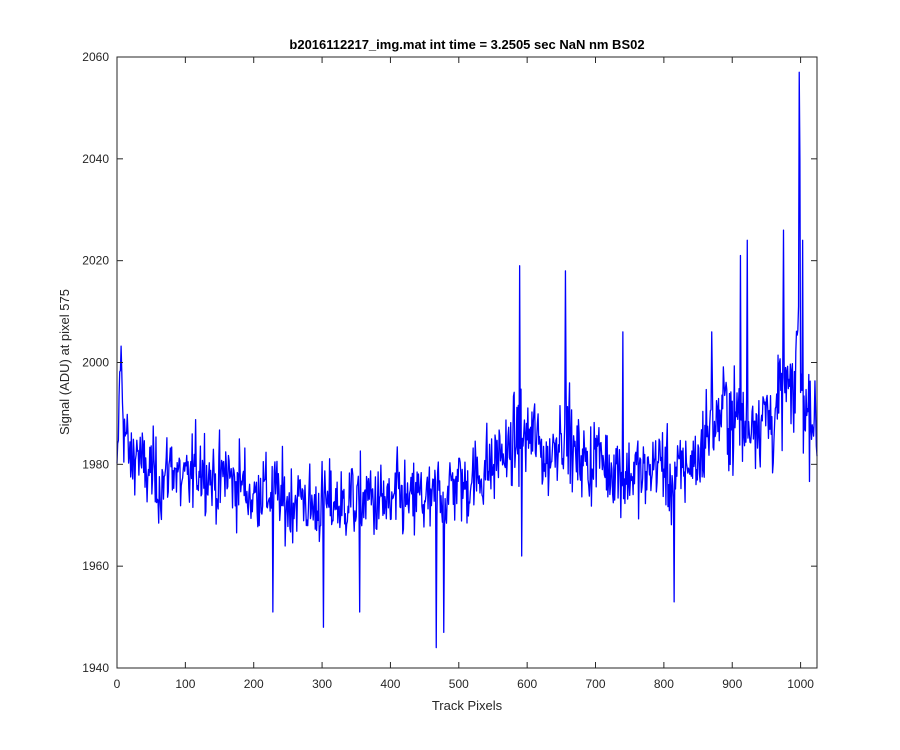  Describe the element at coordinates (117, 684) in the screenshot. I see `x-tick-label: 0` at that location.